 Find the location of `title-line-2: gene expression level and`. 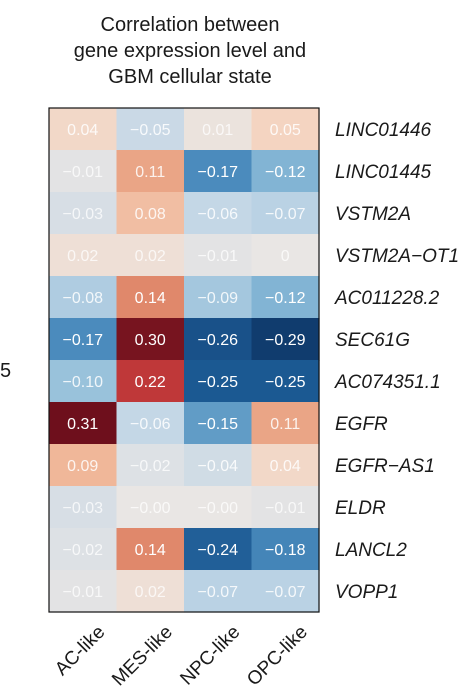

title-line-2: gene expression level and is located at coordinates (190, 51).